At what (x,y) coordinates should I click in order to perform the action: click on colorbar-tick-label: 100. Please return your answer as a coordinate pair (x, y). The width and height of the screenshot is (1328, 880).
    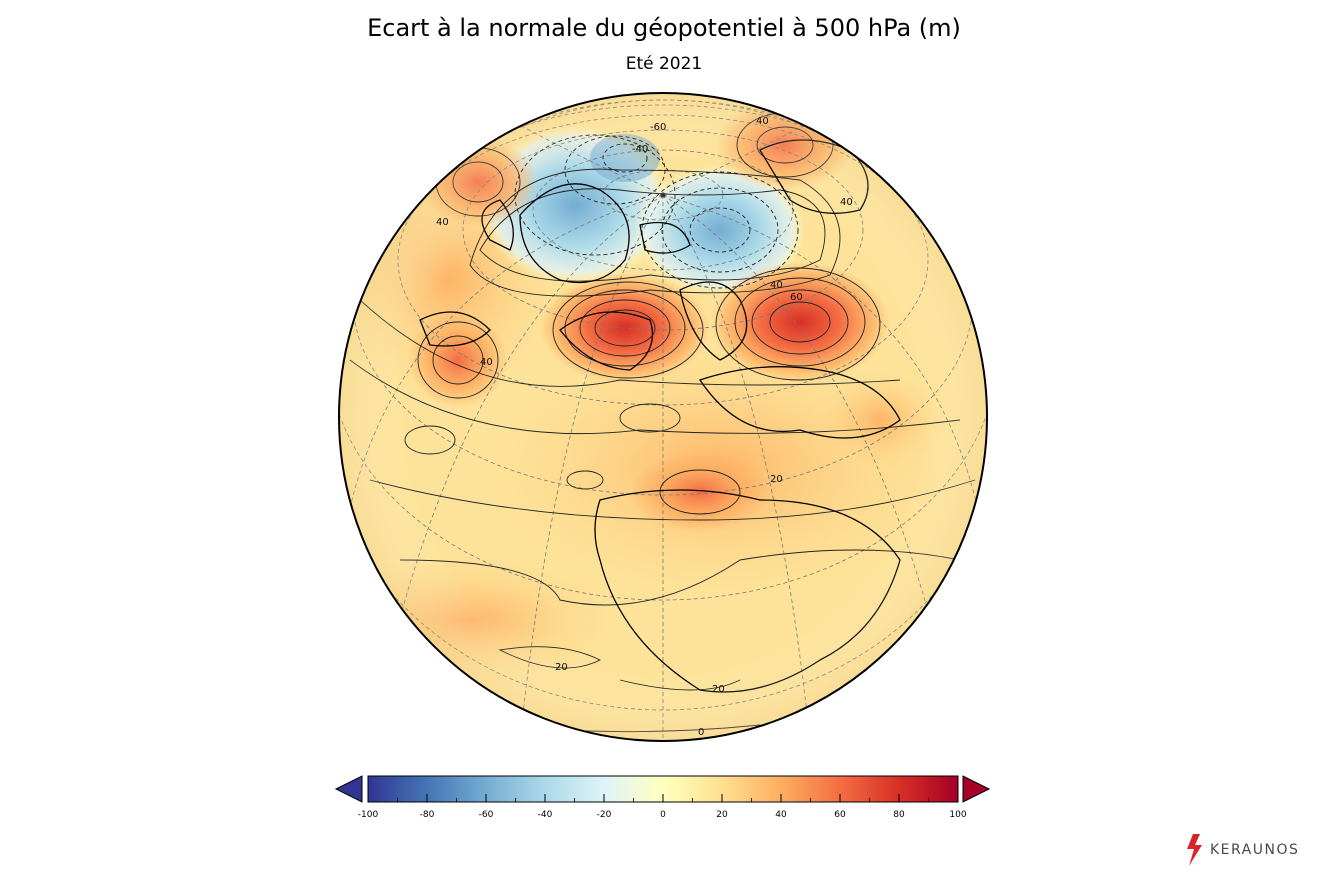
    Looking at the image, I should click on (957, 815).